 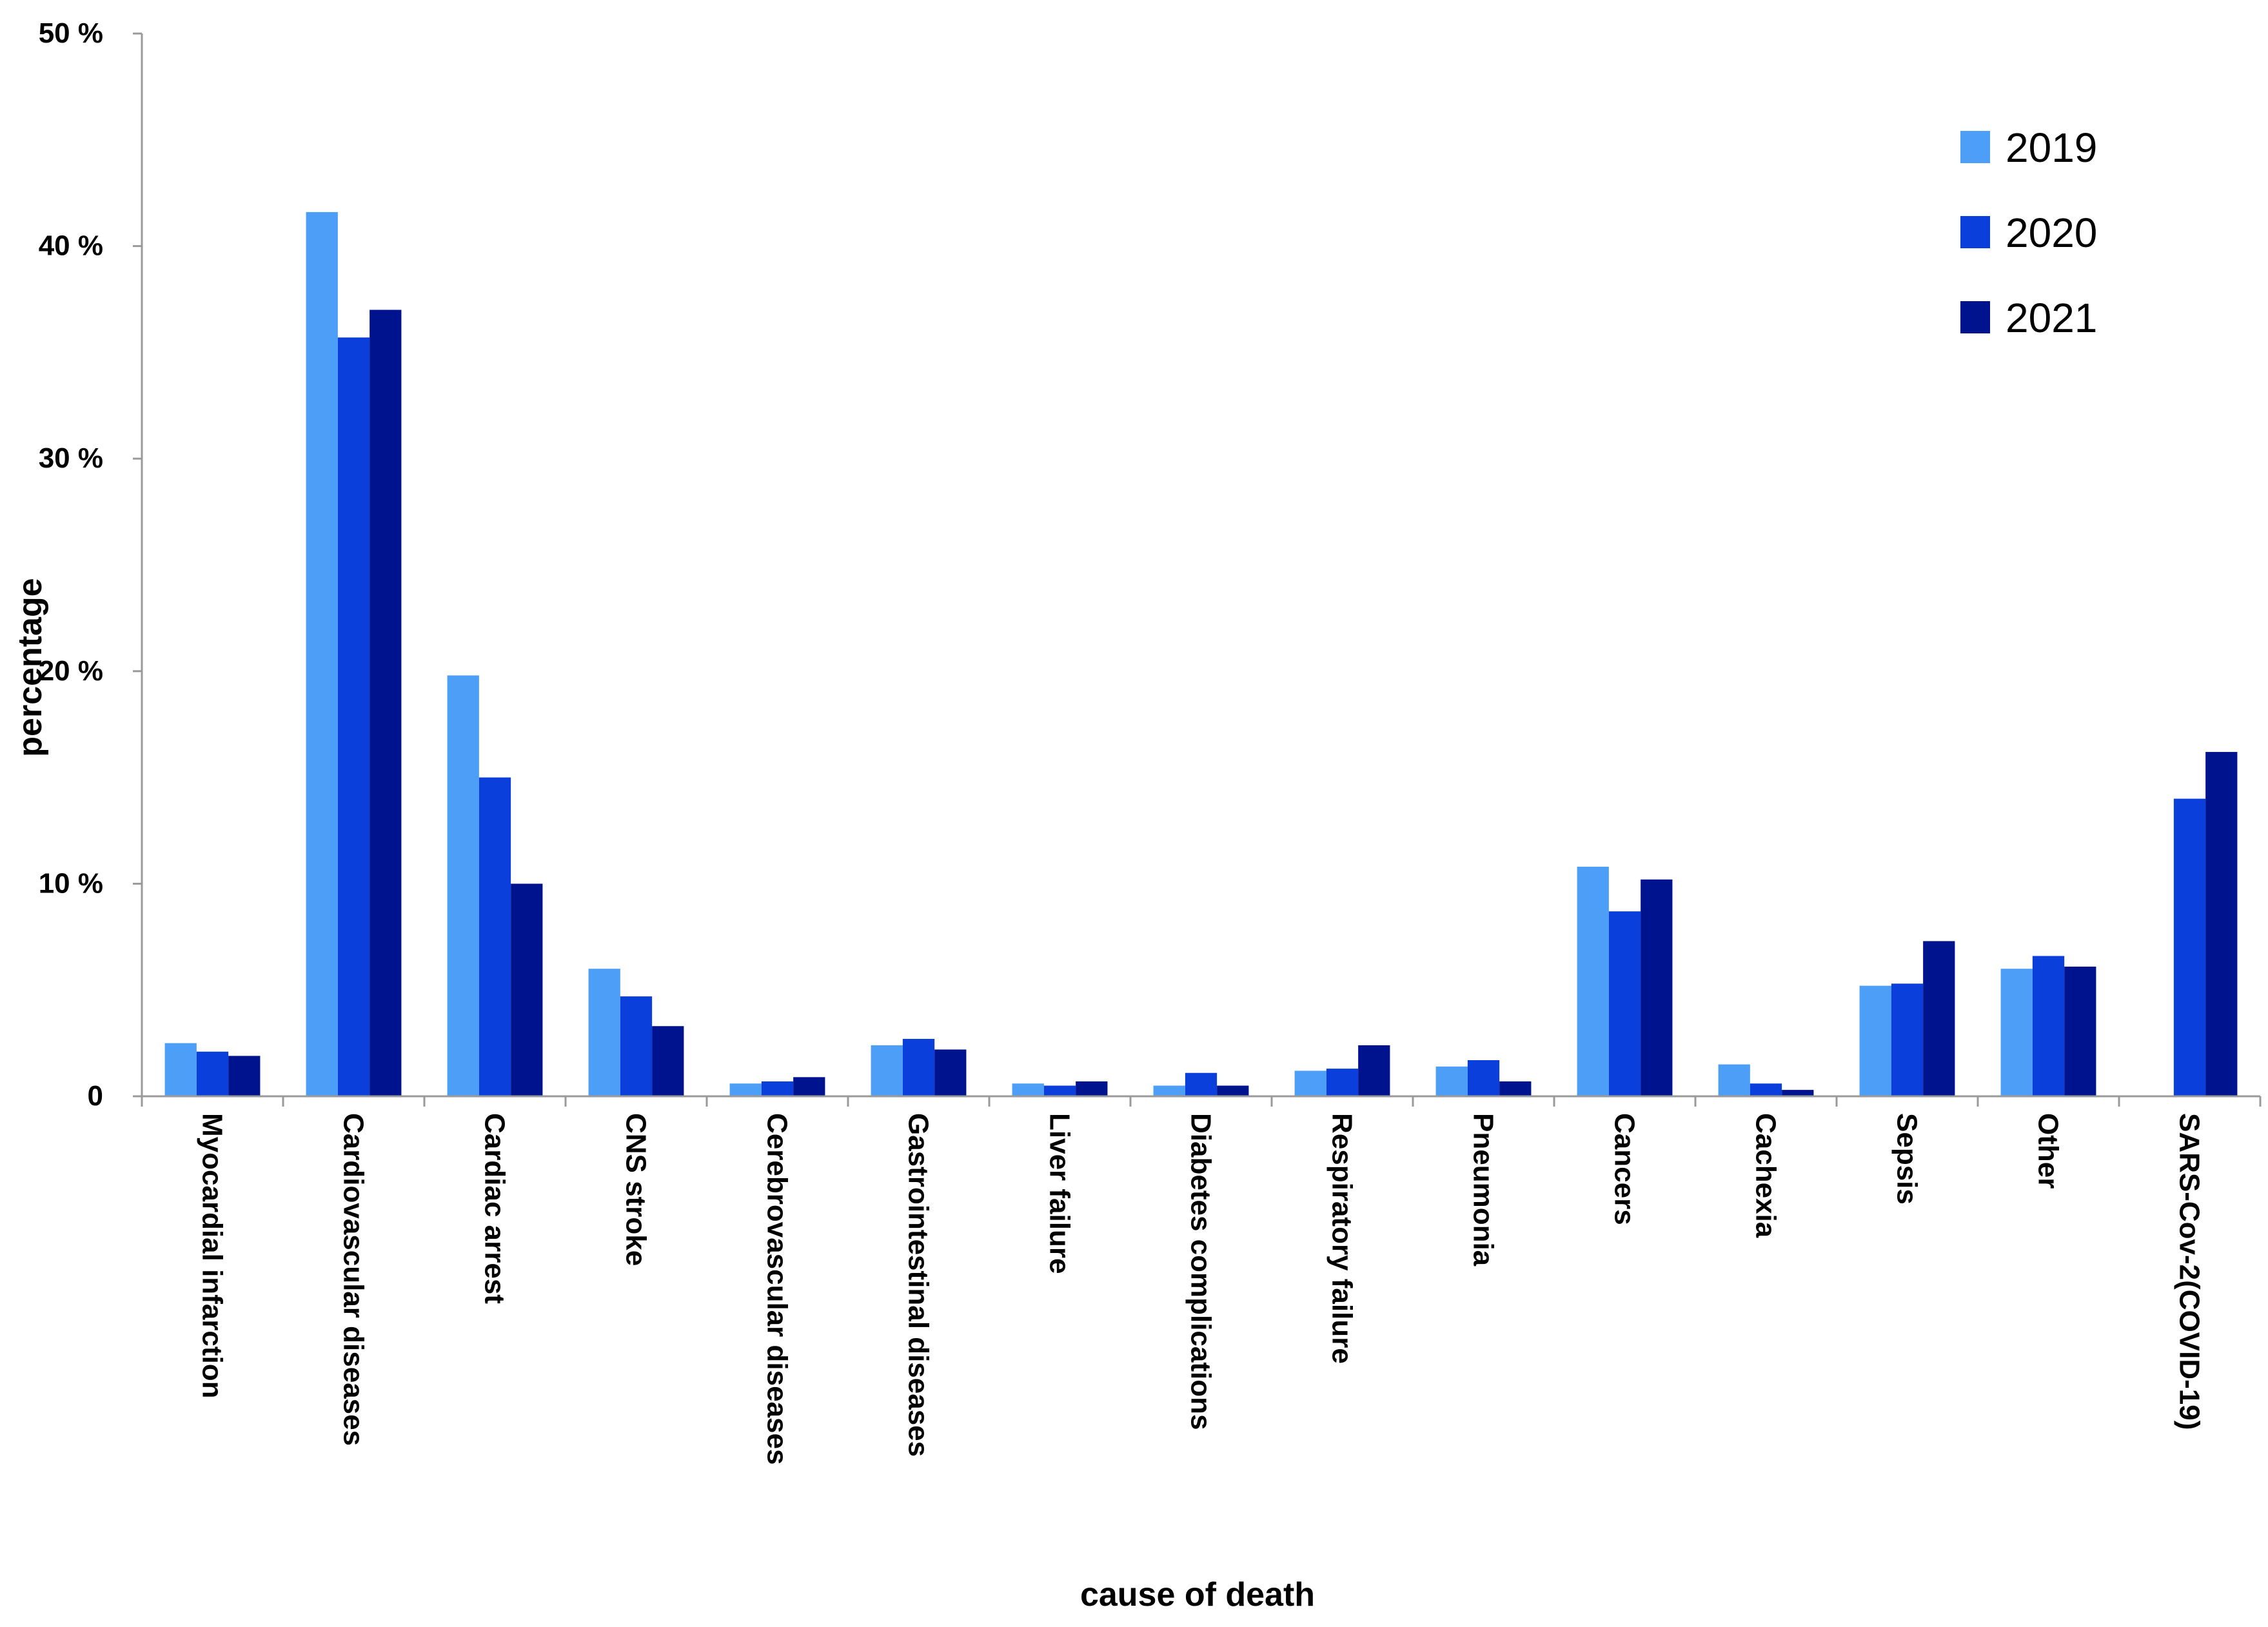 I want to click on bar-2021-cancers, so click(x=1657, y=988).